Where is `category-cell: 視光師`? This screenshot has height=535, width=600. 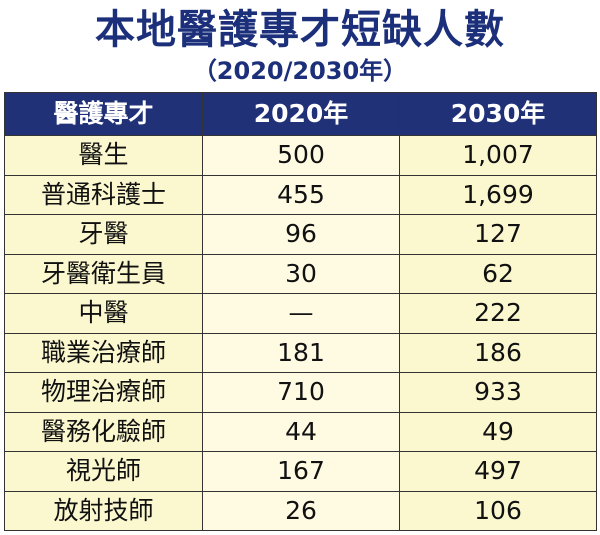
category-cell: 視光師 is located at coordinates (103, 471).